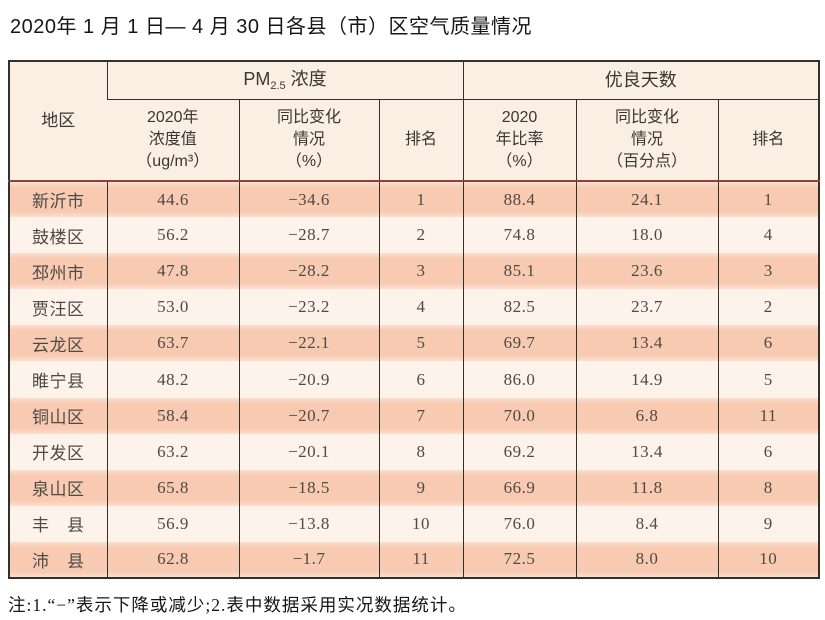  I want to click on cell-pm-rank: 11, so click(421, 560).